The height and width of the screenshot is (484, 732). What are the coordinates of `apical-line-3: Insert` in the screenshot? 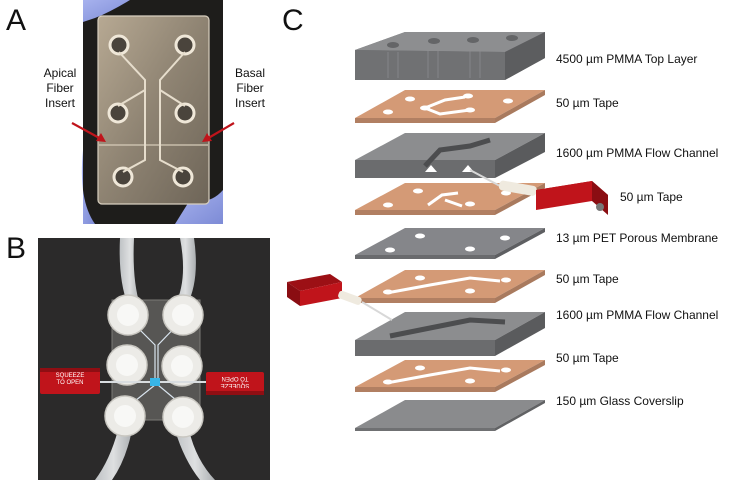 It's located at (59, 103).